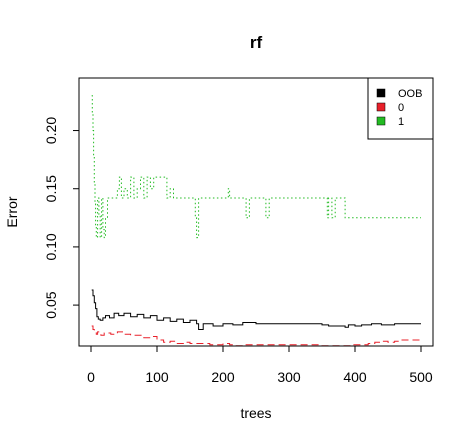  What do you see at coordinates (410, 94) in the screenshot?
I see `legend-label-oob: OOB` at bounding box center [410, 94].